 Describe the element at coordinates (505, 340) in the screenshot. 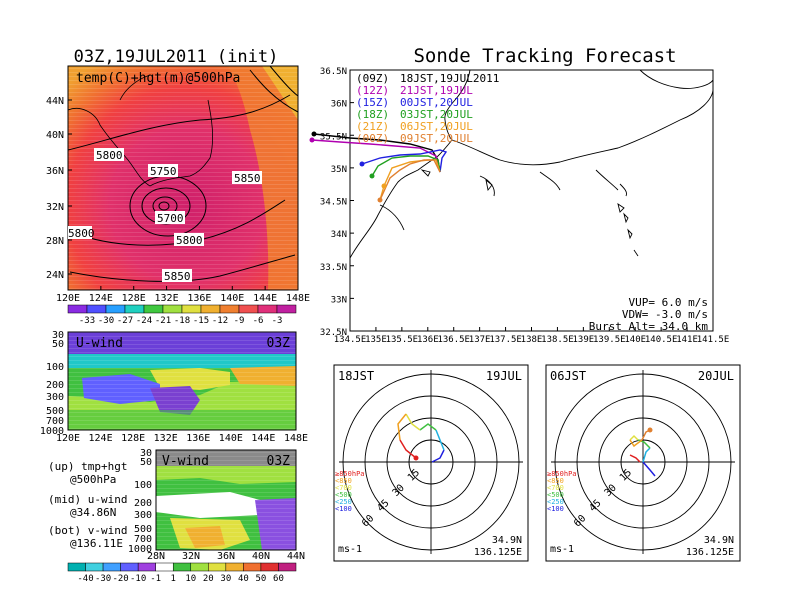

I see `x-tick-label: 137.5E` at that location.